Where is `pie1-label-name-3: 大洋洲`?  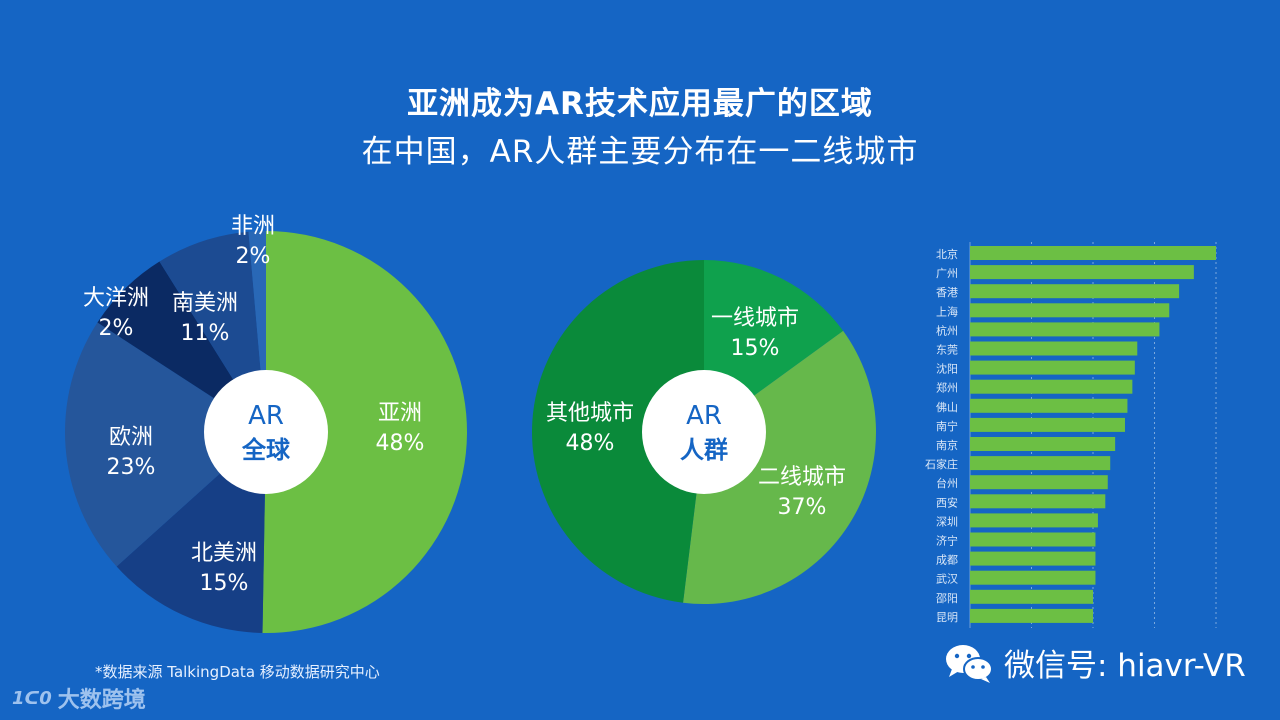 pie1-label-name-3: 大洋洲 is located at coordinates (116, 298).